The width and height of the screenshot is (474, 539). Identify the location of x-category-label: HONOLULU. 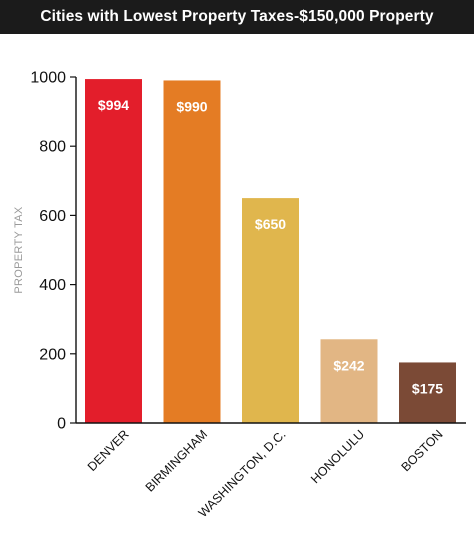
(337, 456).